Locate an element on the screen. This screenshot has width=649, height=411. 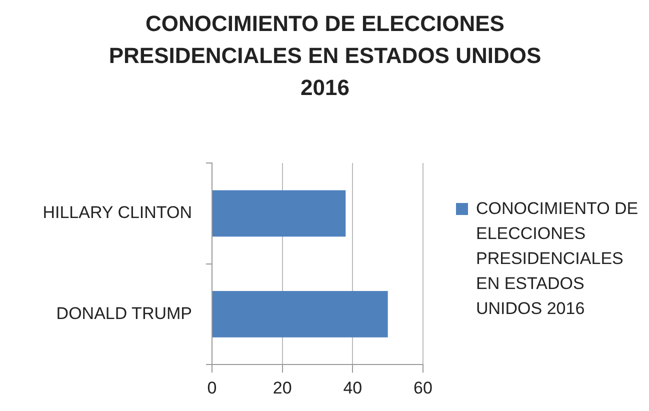
x-tick-label: 20 is located at coordinates (282, 388).